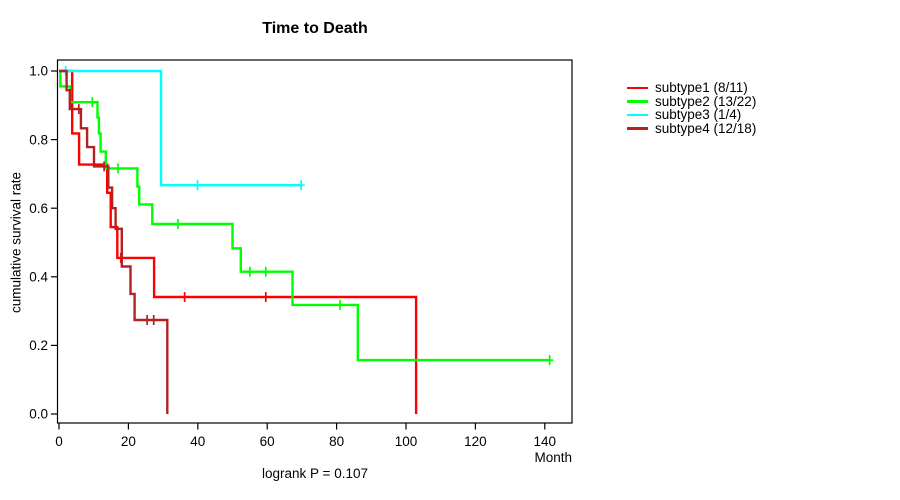 The image size is (900, 500). Describe the element at coordinates (706, 101) in the screenshot. I see `legend-item-label: subtype2 (13/22)` at that location.